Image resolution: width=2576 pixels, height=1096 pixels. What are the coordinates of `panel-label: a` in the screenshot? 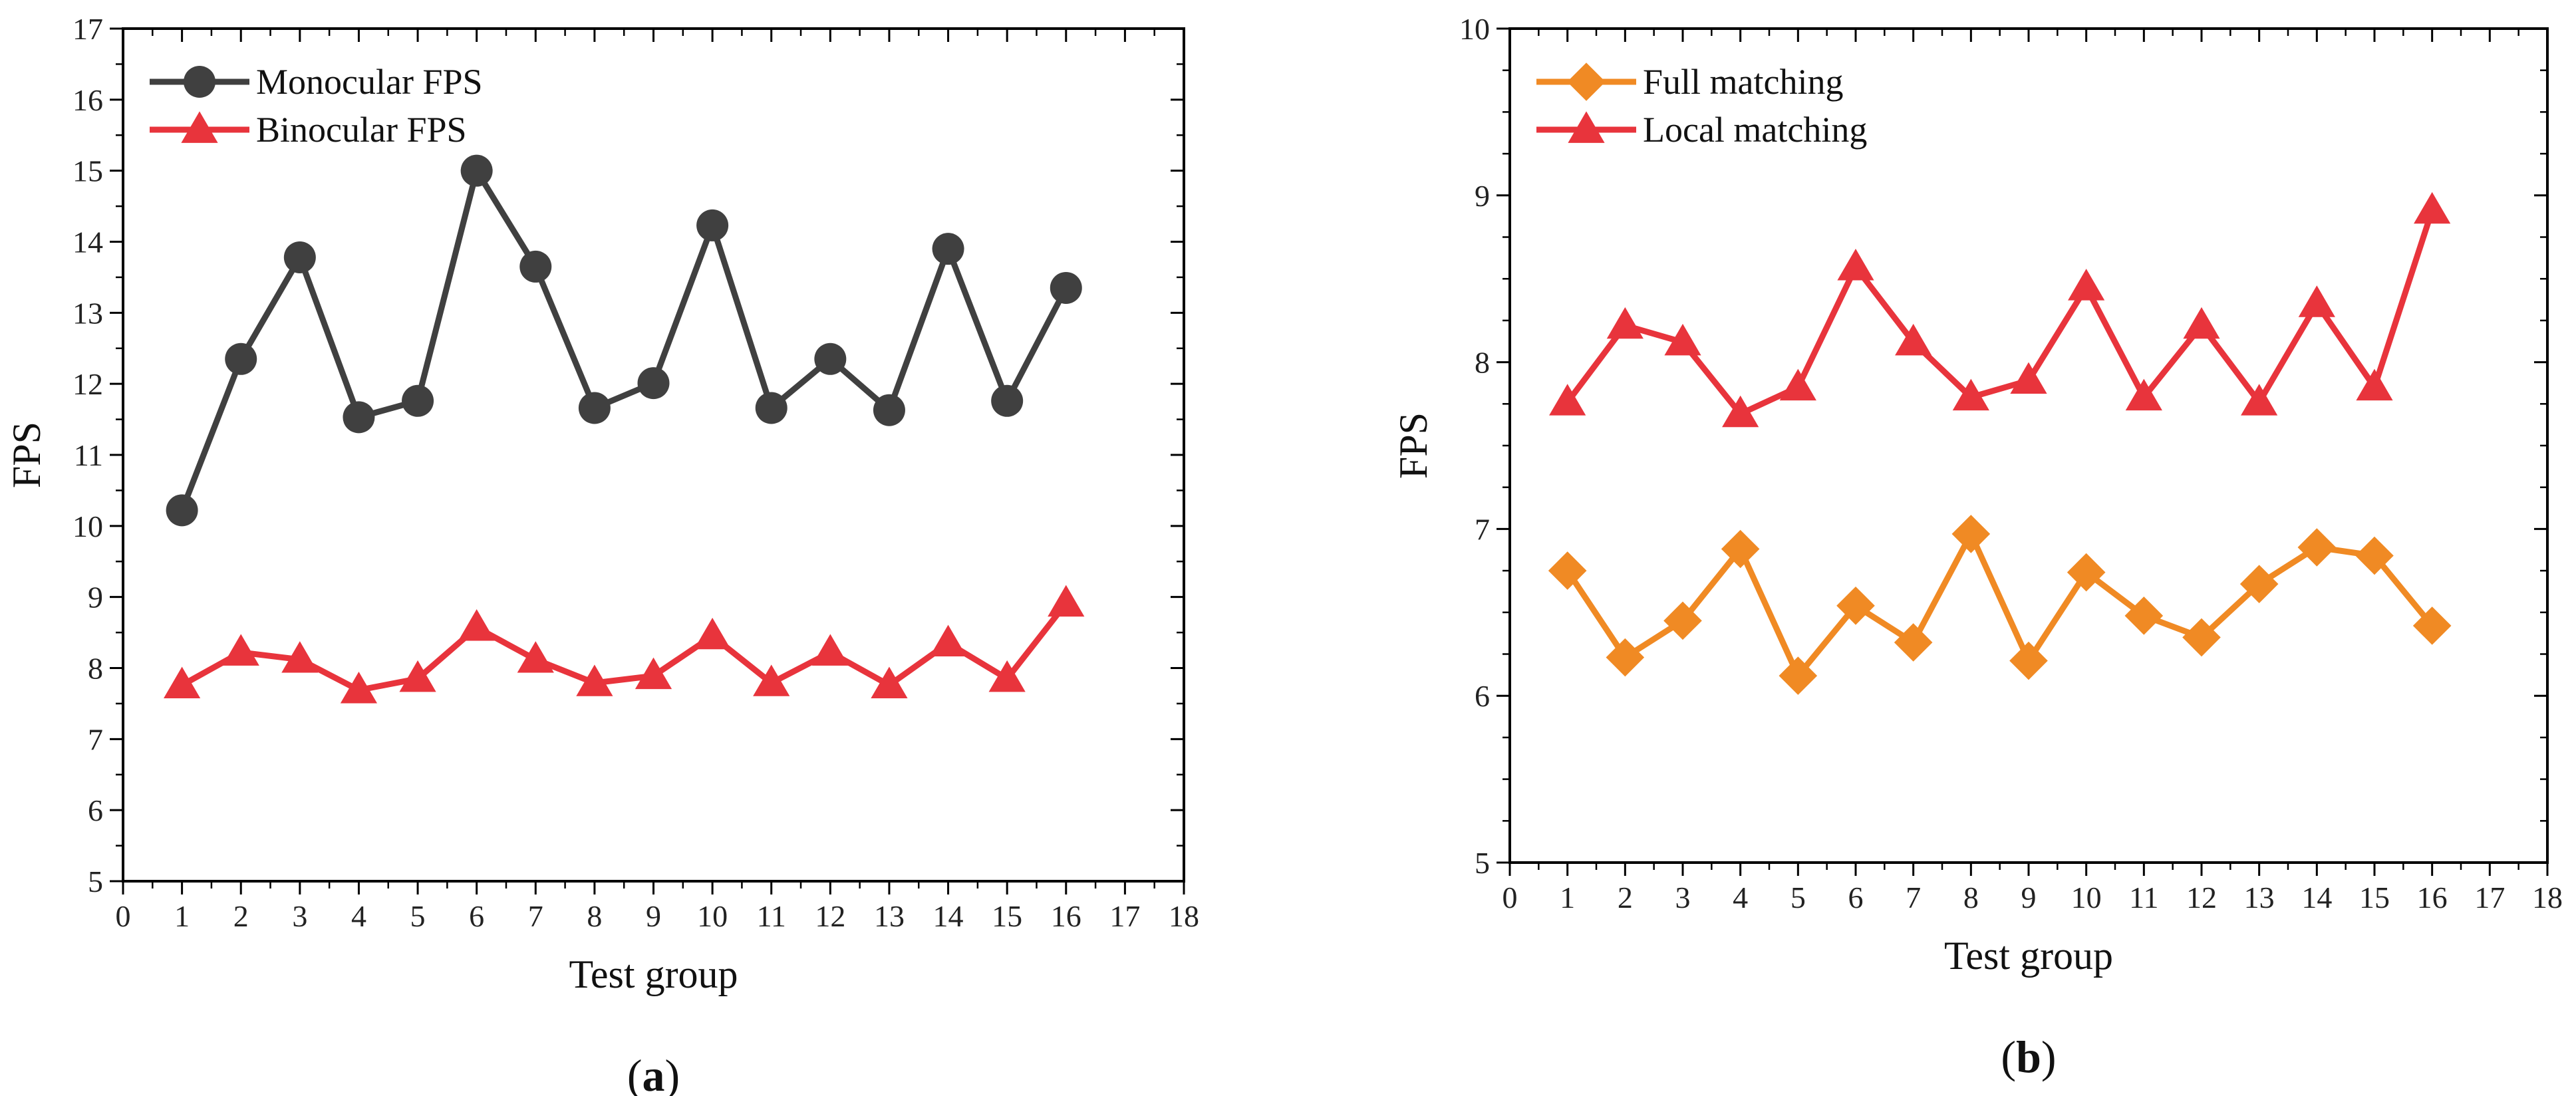 It's located at (654, 1073).